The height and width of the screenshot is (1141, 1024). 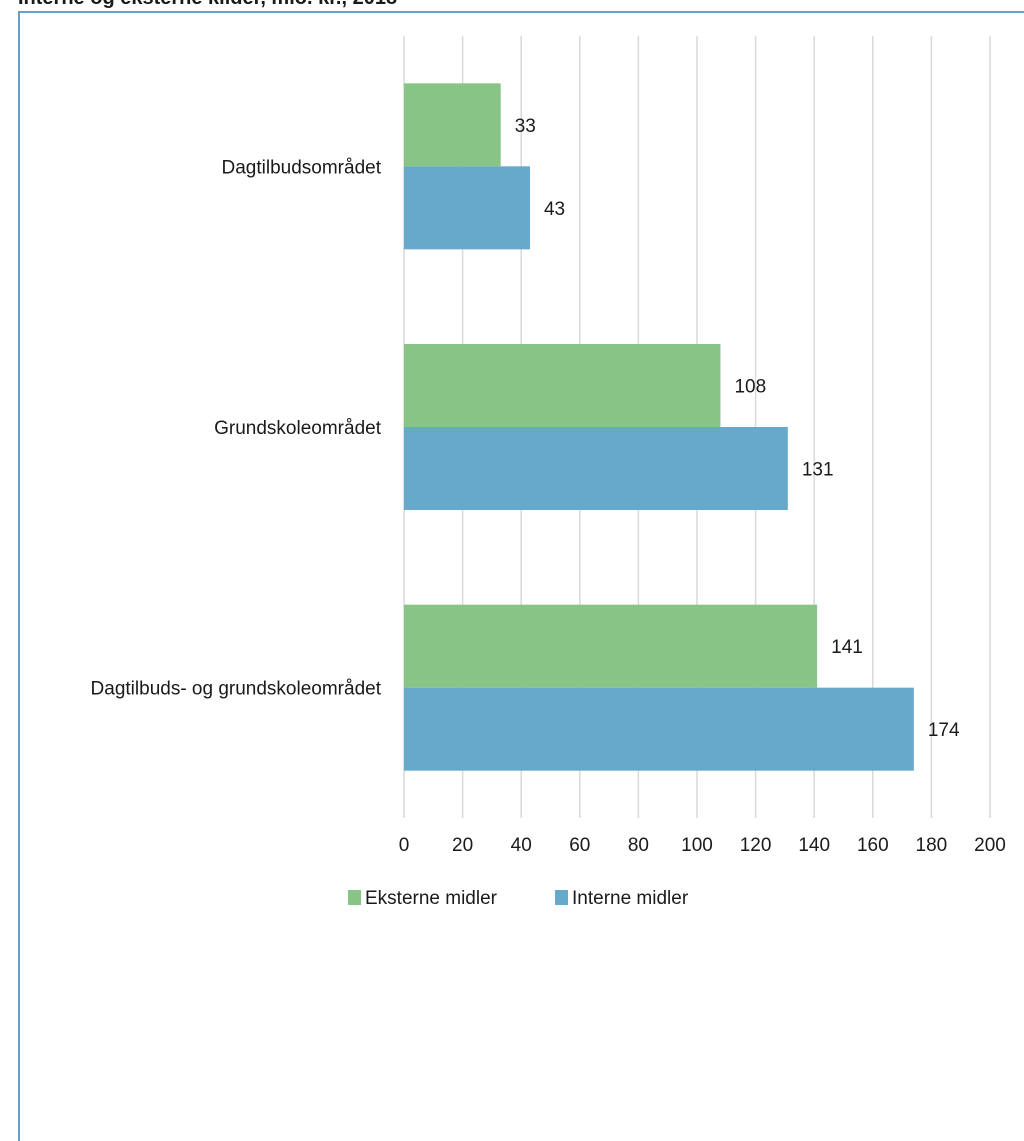 I want to click on x-tick-label: 180, so click(x=932, y=845).